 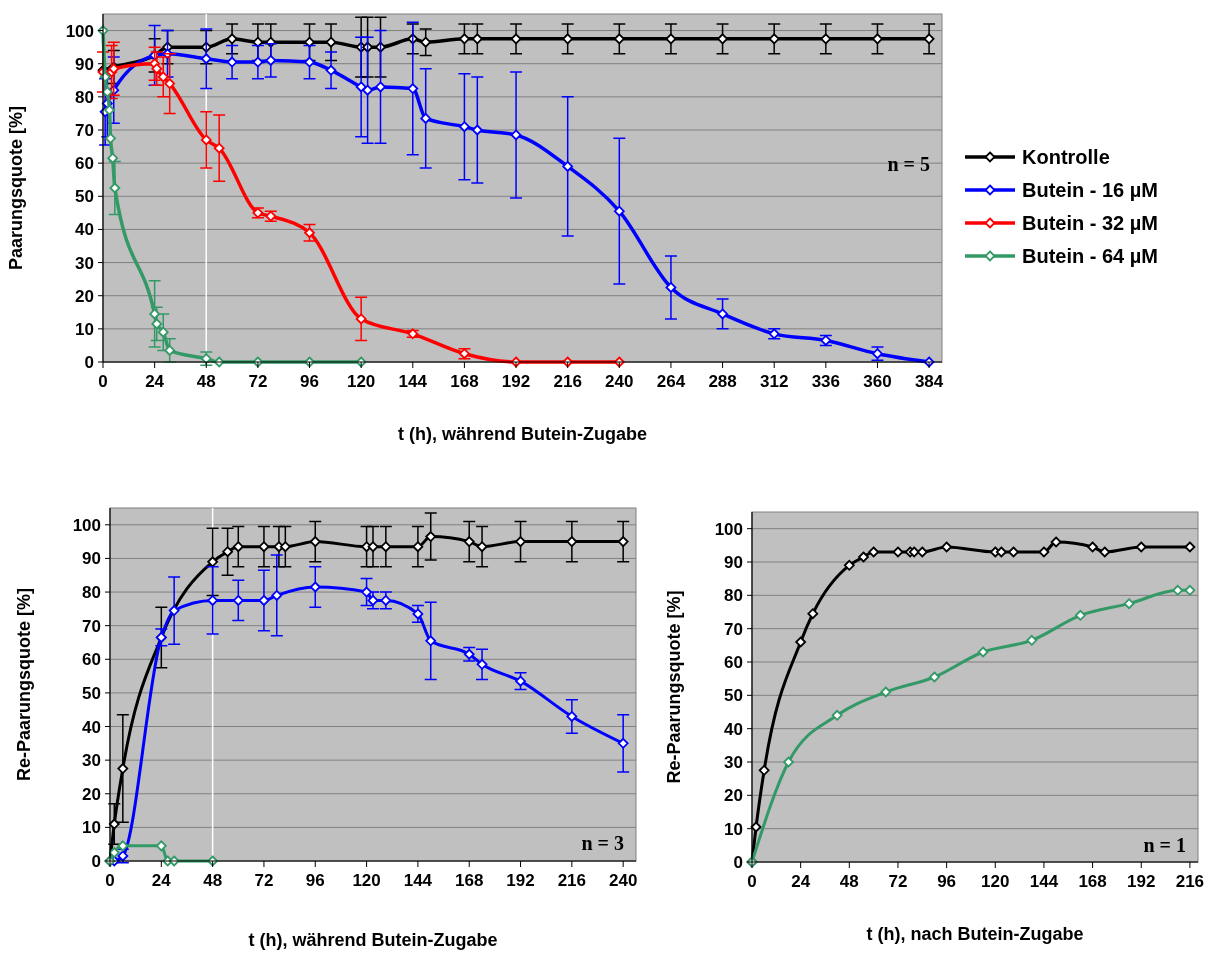 What do you see at coordinates (774, 381) in the screenshot?
I see `x-tick-label: 312` at bounding box center [774, 381].